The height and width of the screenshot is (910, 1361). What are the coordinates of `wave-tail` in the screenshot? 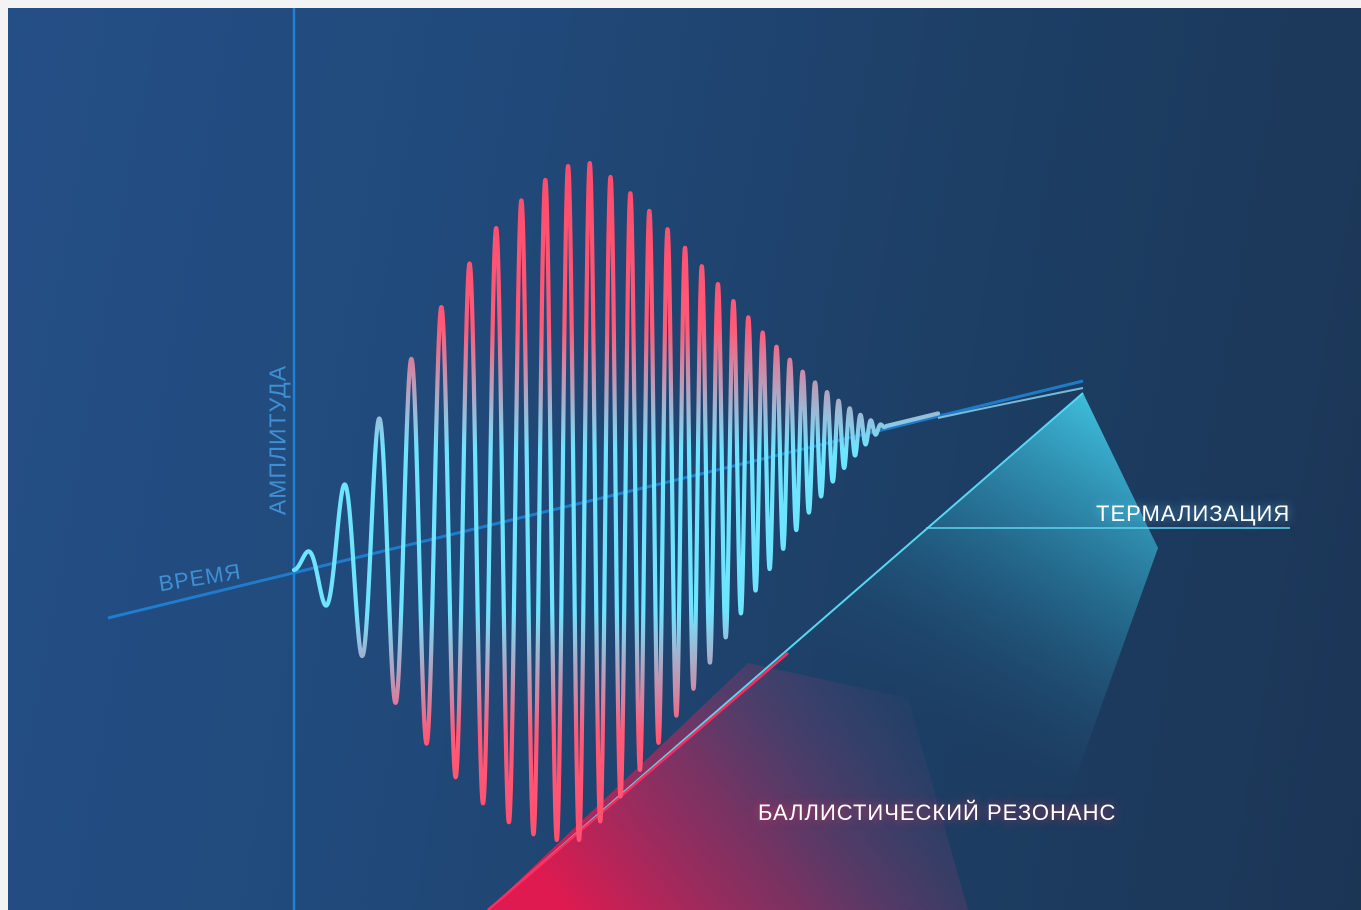 It's located at (1010, 403).